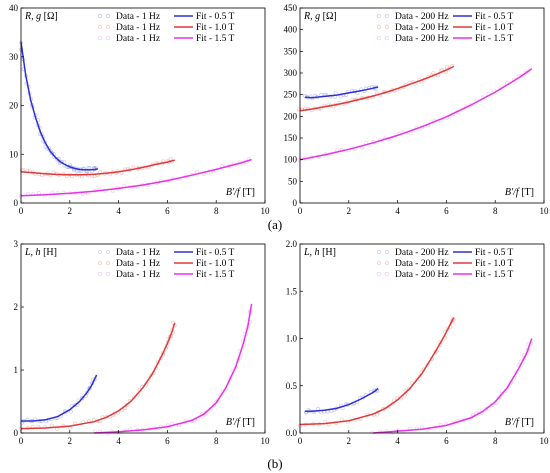 This screenshot has height=473, width=550. Describe the element at coordinates (291, 160) in the screenshot. I see `y-tick-label: 100` at that location.